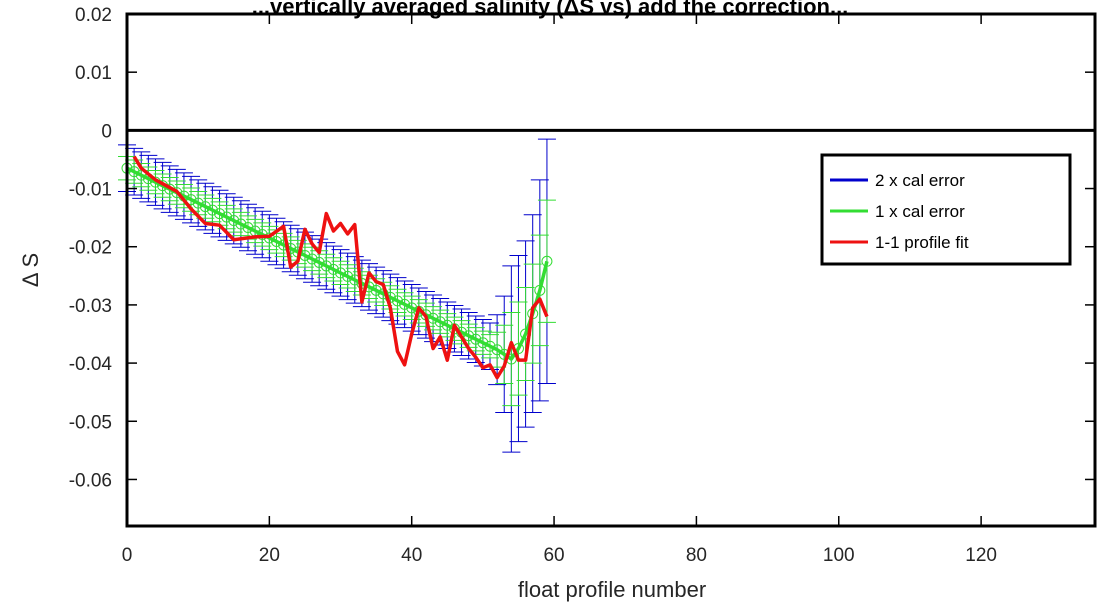  What do you see at coordinates (93, 73) in the screenshot?
I see `y-tick-label: 0.01` at bounding box center [93, 73].